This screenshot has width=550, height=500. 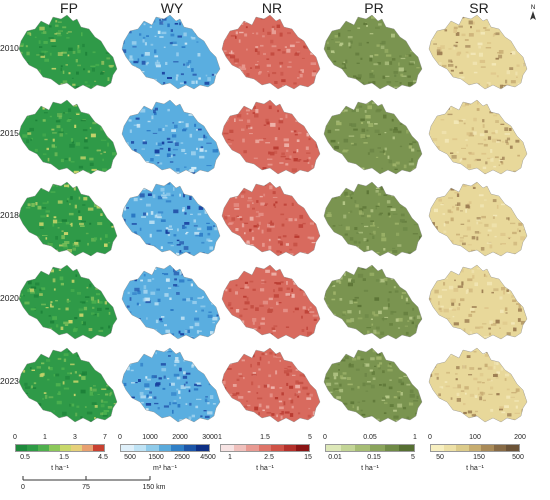 What do you see at coordinates (478, 52) in the screenshot?
I see `map-sr-2010` at bounding box center [478, 52].